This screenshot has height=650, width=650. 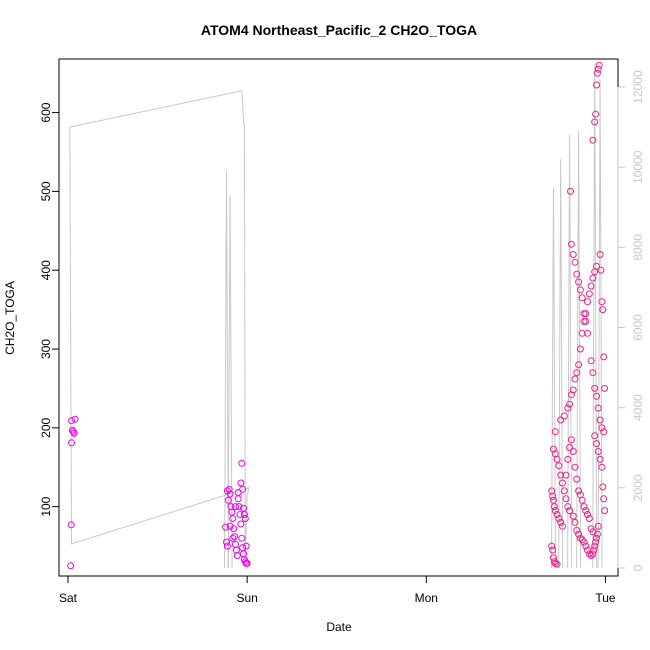 I want to click on y-tick-label: 500, so click(x=46, y=191).